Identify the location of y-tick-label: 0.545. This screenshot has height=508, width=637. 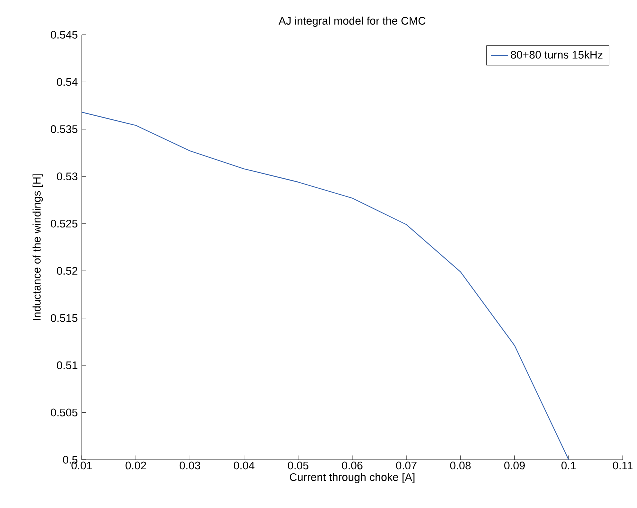
(64, 35).